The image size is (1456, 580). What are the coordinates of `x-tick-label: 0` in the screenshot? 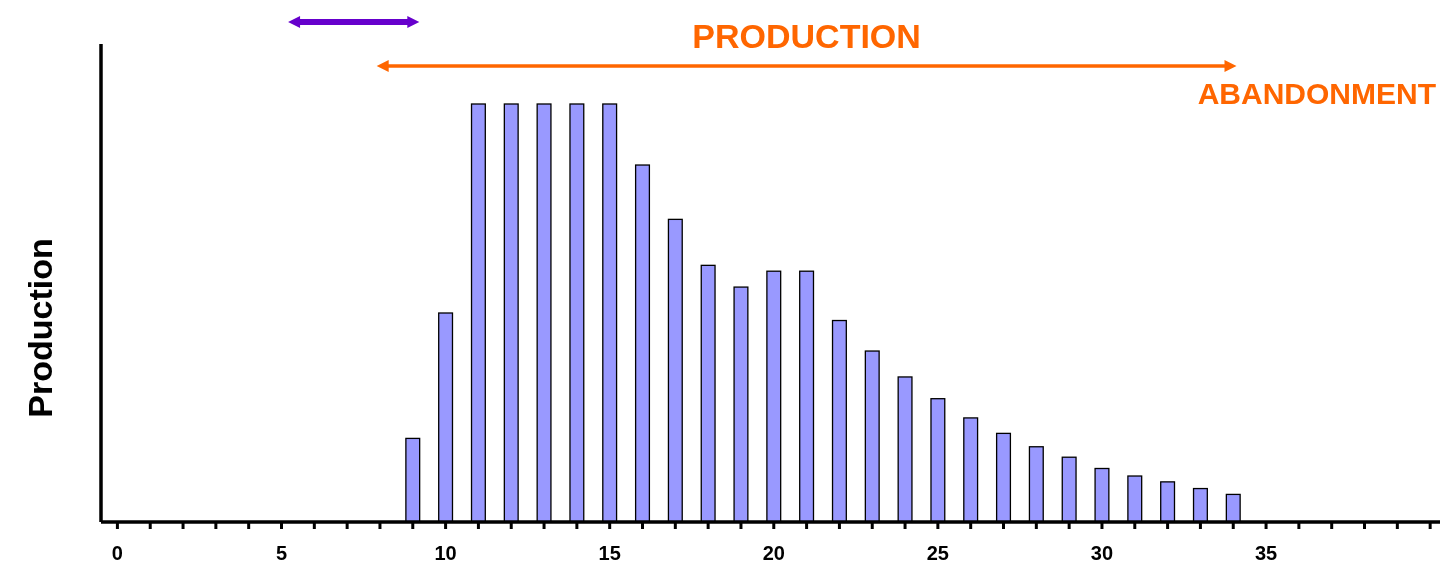 It's located at (117, 553).